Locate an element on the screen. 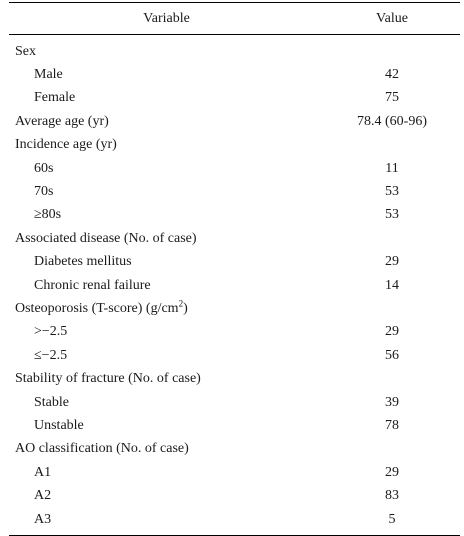  table-row-80s-plus: ≥80s 53 is located at coordinates (234, 215).